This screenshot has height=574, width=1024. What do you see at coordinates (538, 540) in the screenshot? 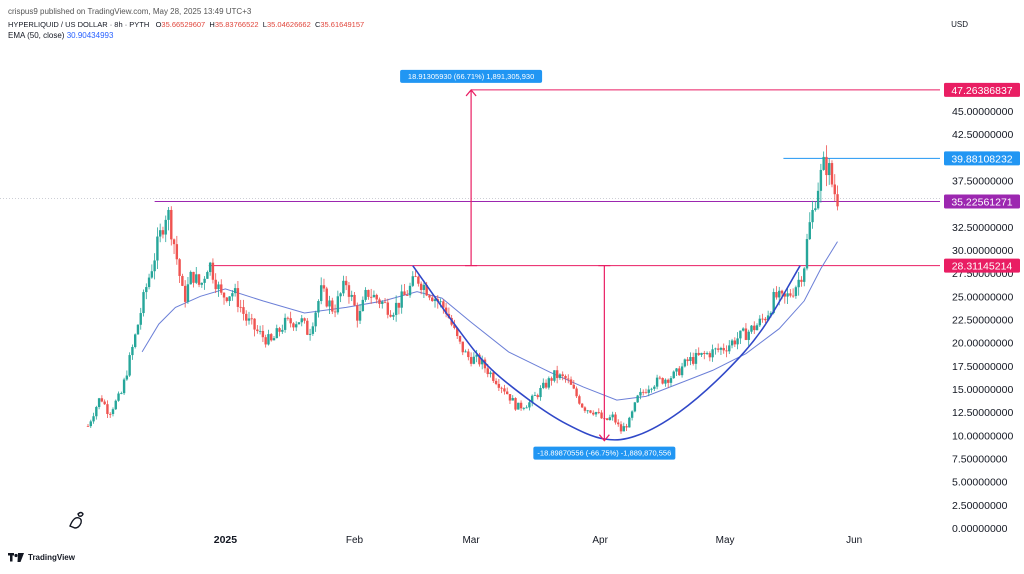
I see `time-axis: 2025 Feb Mar Apr May Jun` at bounding box center [538, 540].